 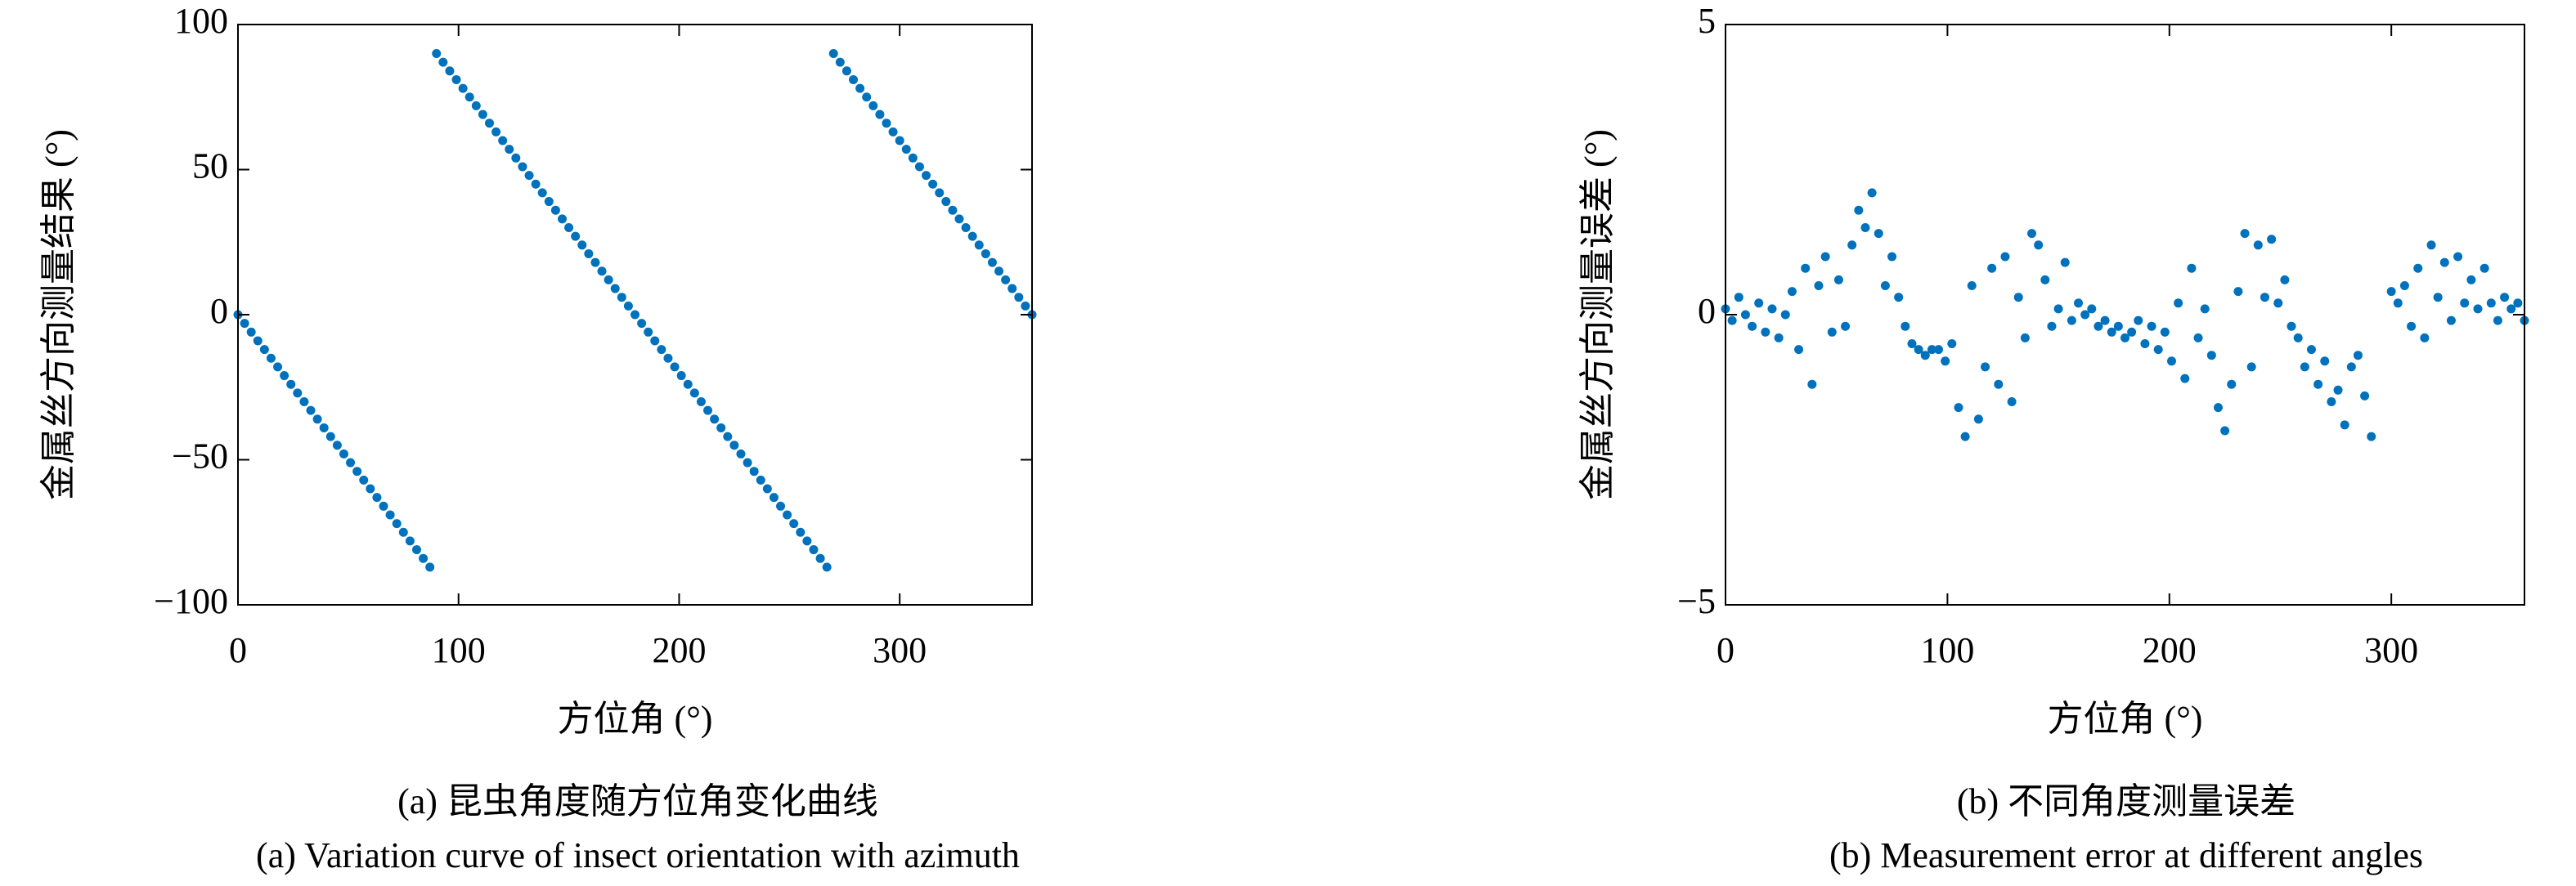 I want to click on x-axis-label: 方位角 (°), so click(x=2125, y=719).